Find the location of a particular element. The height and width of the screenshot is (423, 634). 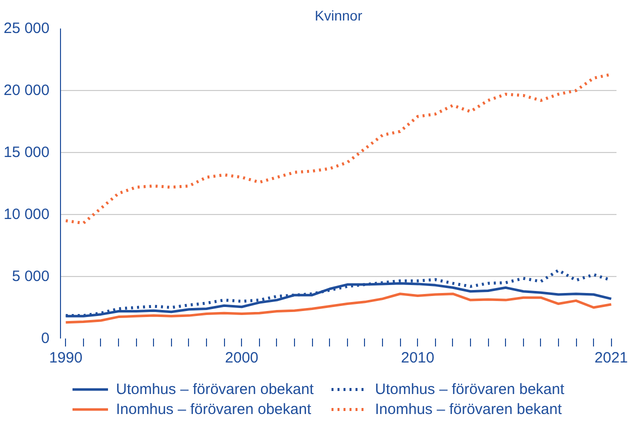

legend-label: Utomhus – förövaren bekant is located at coordinates (470, 389).